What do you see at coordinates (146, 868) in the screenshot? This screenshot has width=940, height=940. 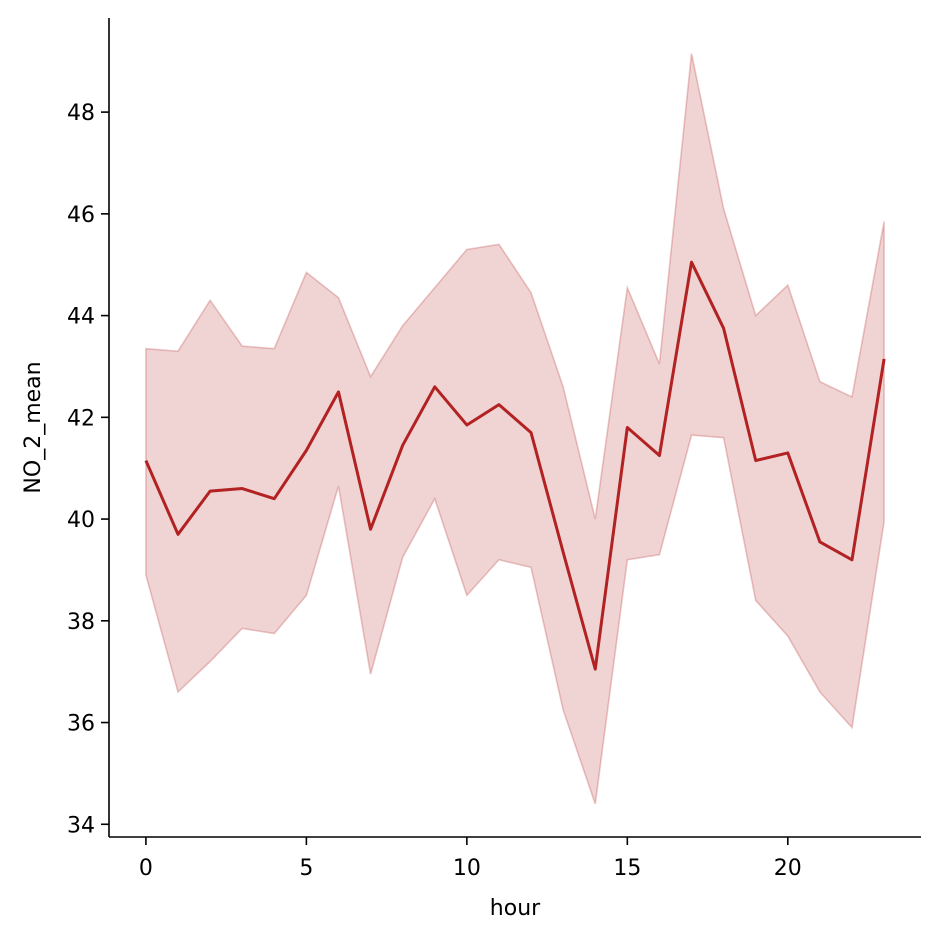 I see `x-tick-label: 0` at bounding box center [146, 868].